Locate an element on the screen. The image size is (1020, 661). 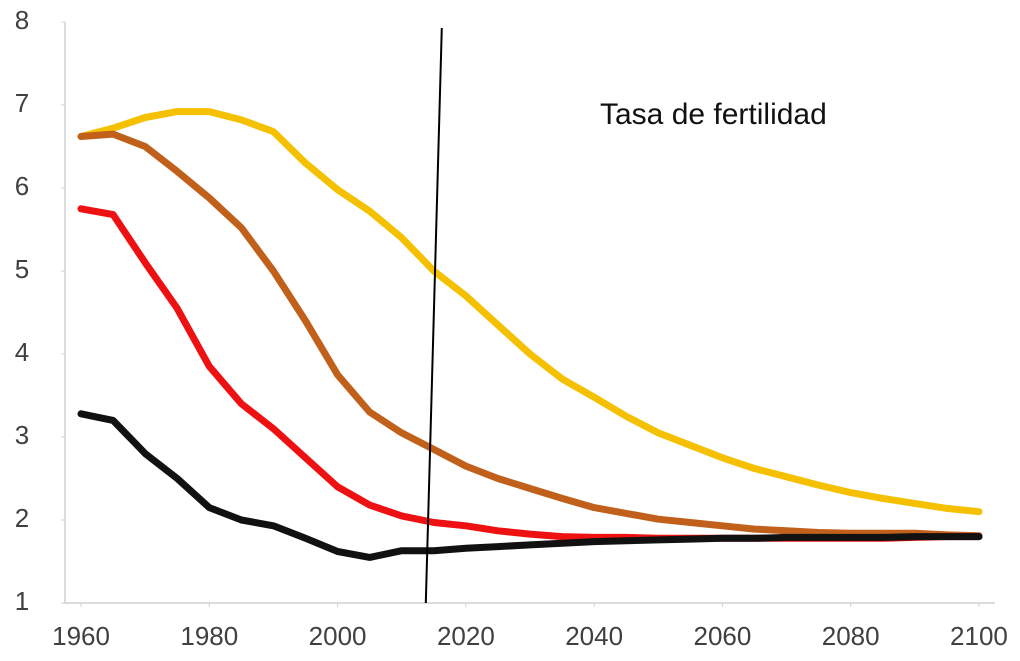
annotation: Tasa de fertilidad is located at coordinates (713, 114).